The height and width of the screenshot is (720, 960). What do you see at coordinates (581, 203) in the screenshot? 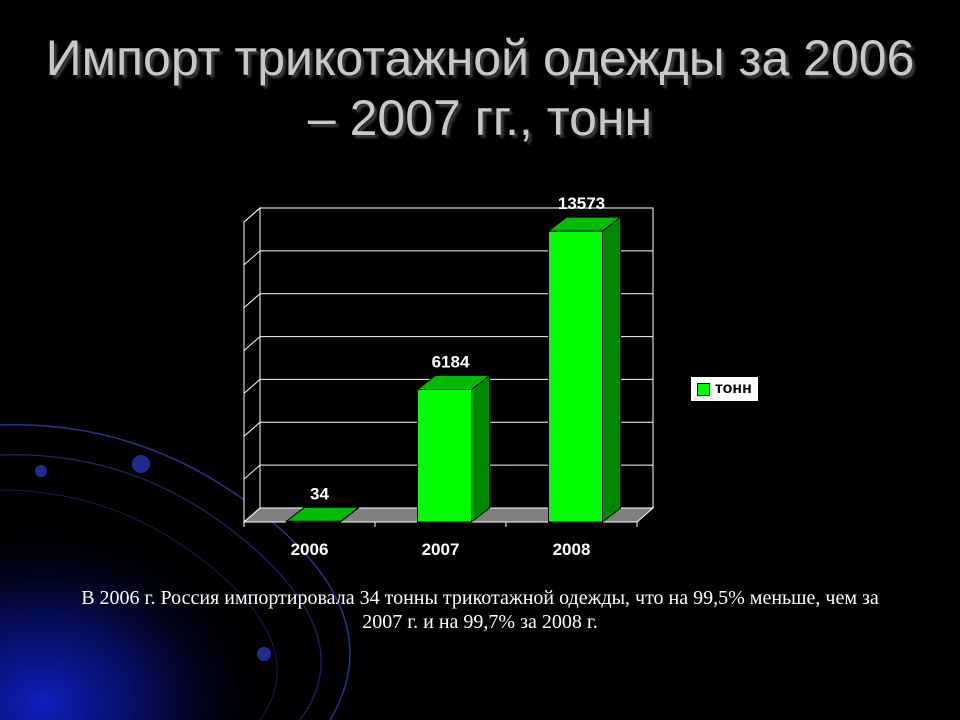
I see `data-label: 13573` at bounding box center [581, 203].